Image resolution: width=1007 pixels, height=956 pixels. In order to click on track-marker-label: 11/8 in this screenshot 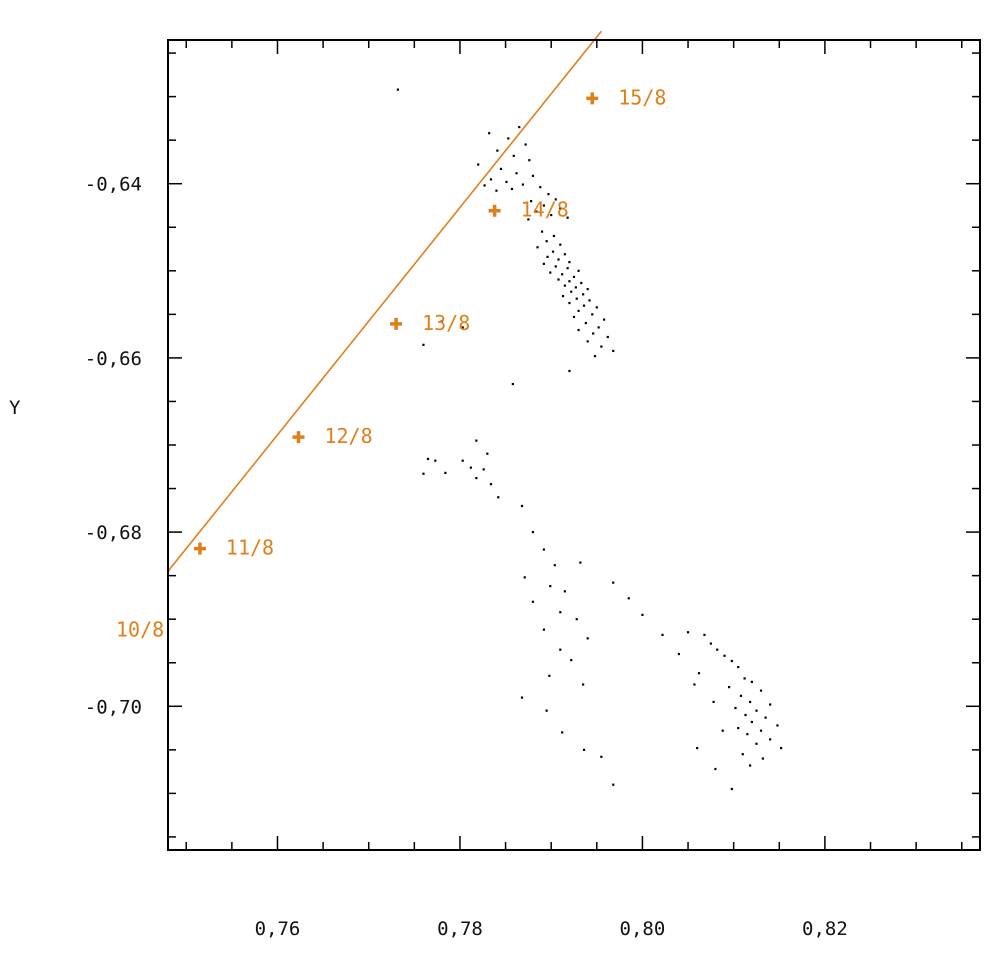, I will do `click(250, 548)`.